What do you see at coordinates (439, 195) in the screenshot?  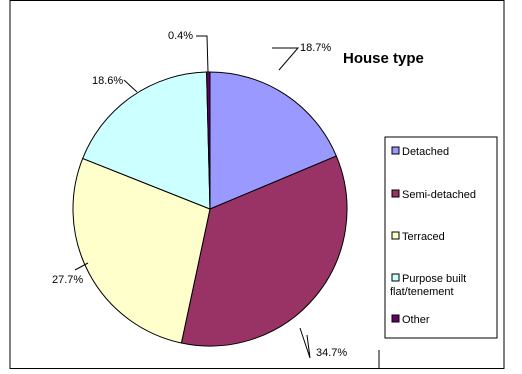 I see `legend-label-semi-detached: Semi-detached` at bounding box center [439, 195].